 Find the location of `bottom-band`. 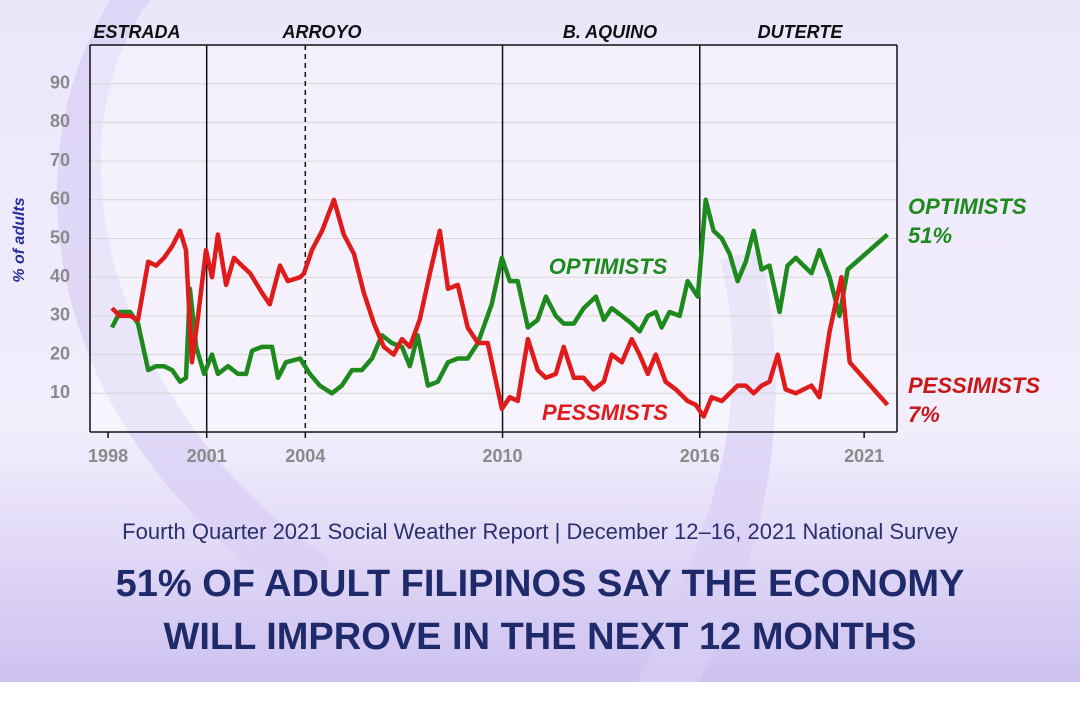

bottom-band is located at coordinates (540, 698).